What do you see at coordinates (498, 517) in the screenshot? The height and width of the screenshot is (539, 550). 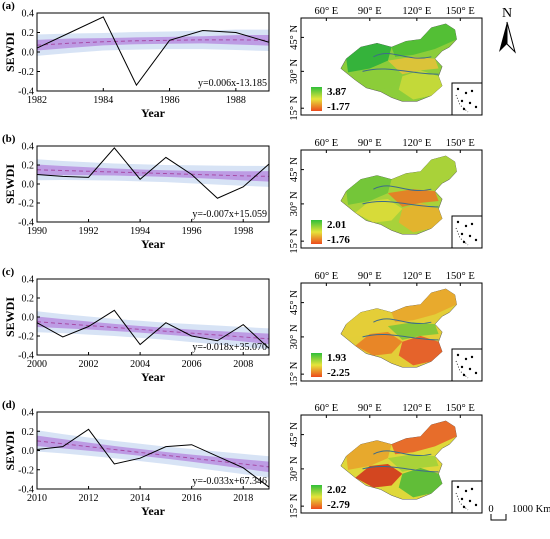 I see `scale-bar-line` at bounding box center [498, 517].